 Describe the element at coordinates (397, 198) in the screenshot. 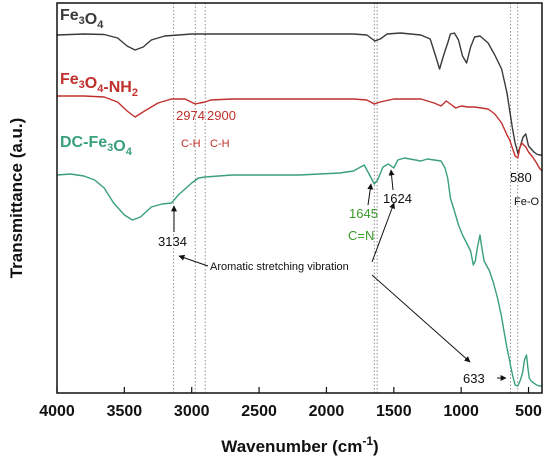

I see `annotation-1624: 1624` at that location.